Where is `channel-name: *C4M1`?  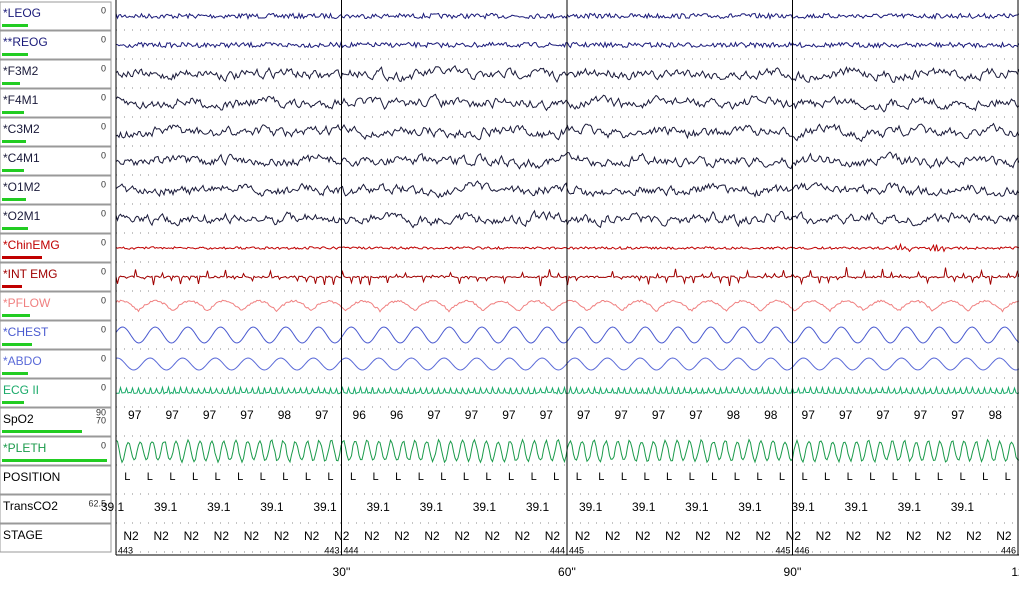
channel-name: *C4M1 is located at coordinates (21, 158).